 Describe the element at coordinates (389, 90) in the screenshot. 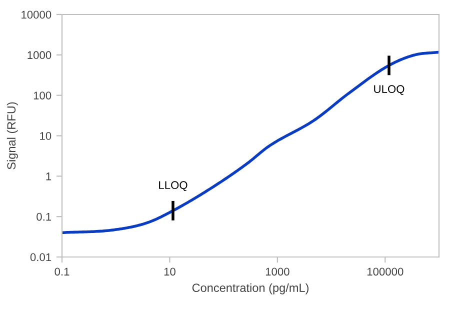

I see `annotation: ULOQ` at that location.